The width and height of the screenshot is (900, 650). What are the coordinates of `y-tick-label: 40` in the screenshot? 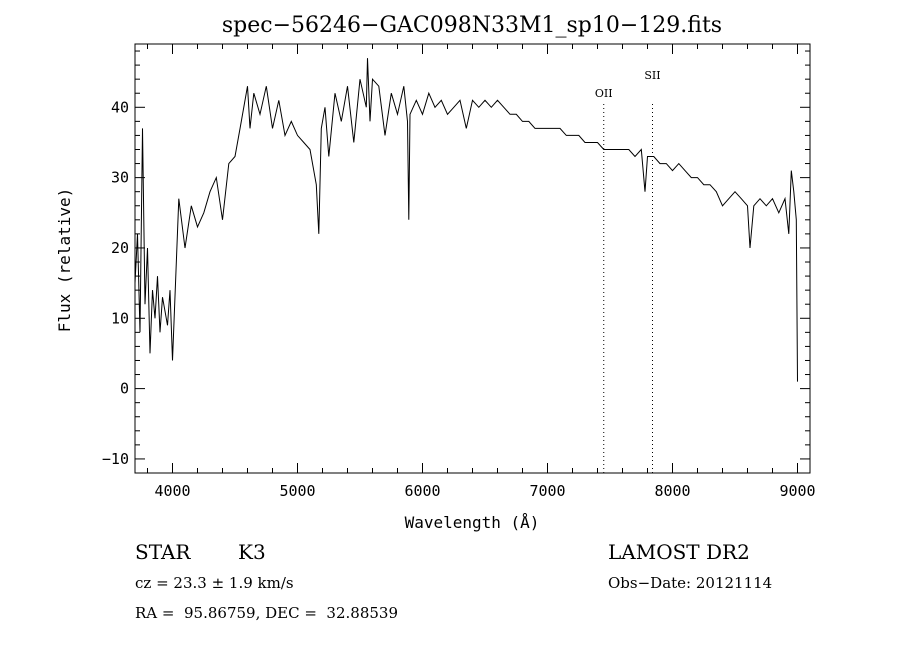 It's located at (120, 107).